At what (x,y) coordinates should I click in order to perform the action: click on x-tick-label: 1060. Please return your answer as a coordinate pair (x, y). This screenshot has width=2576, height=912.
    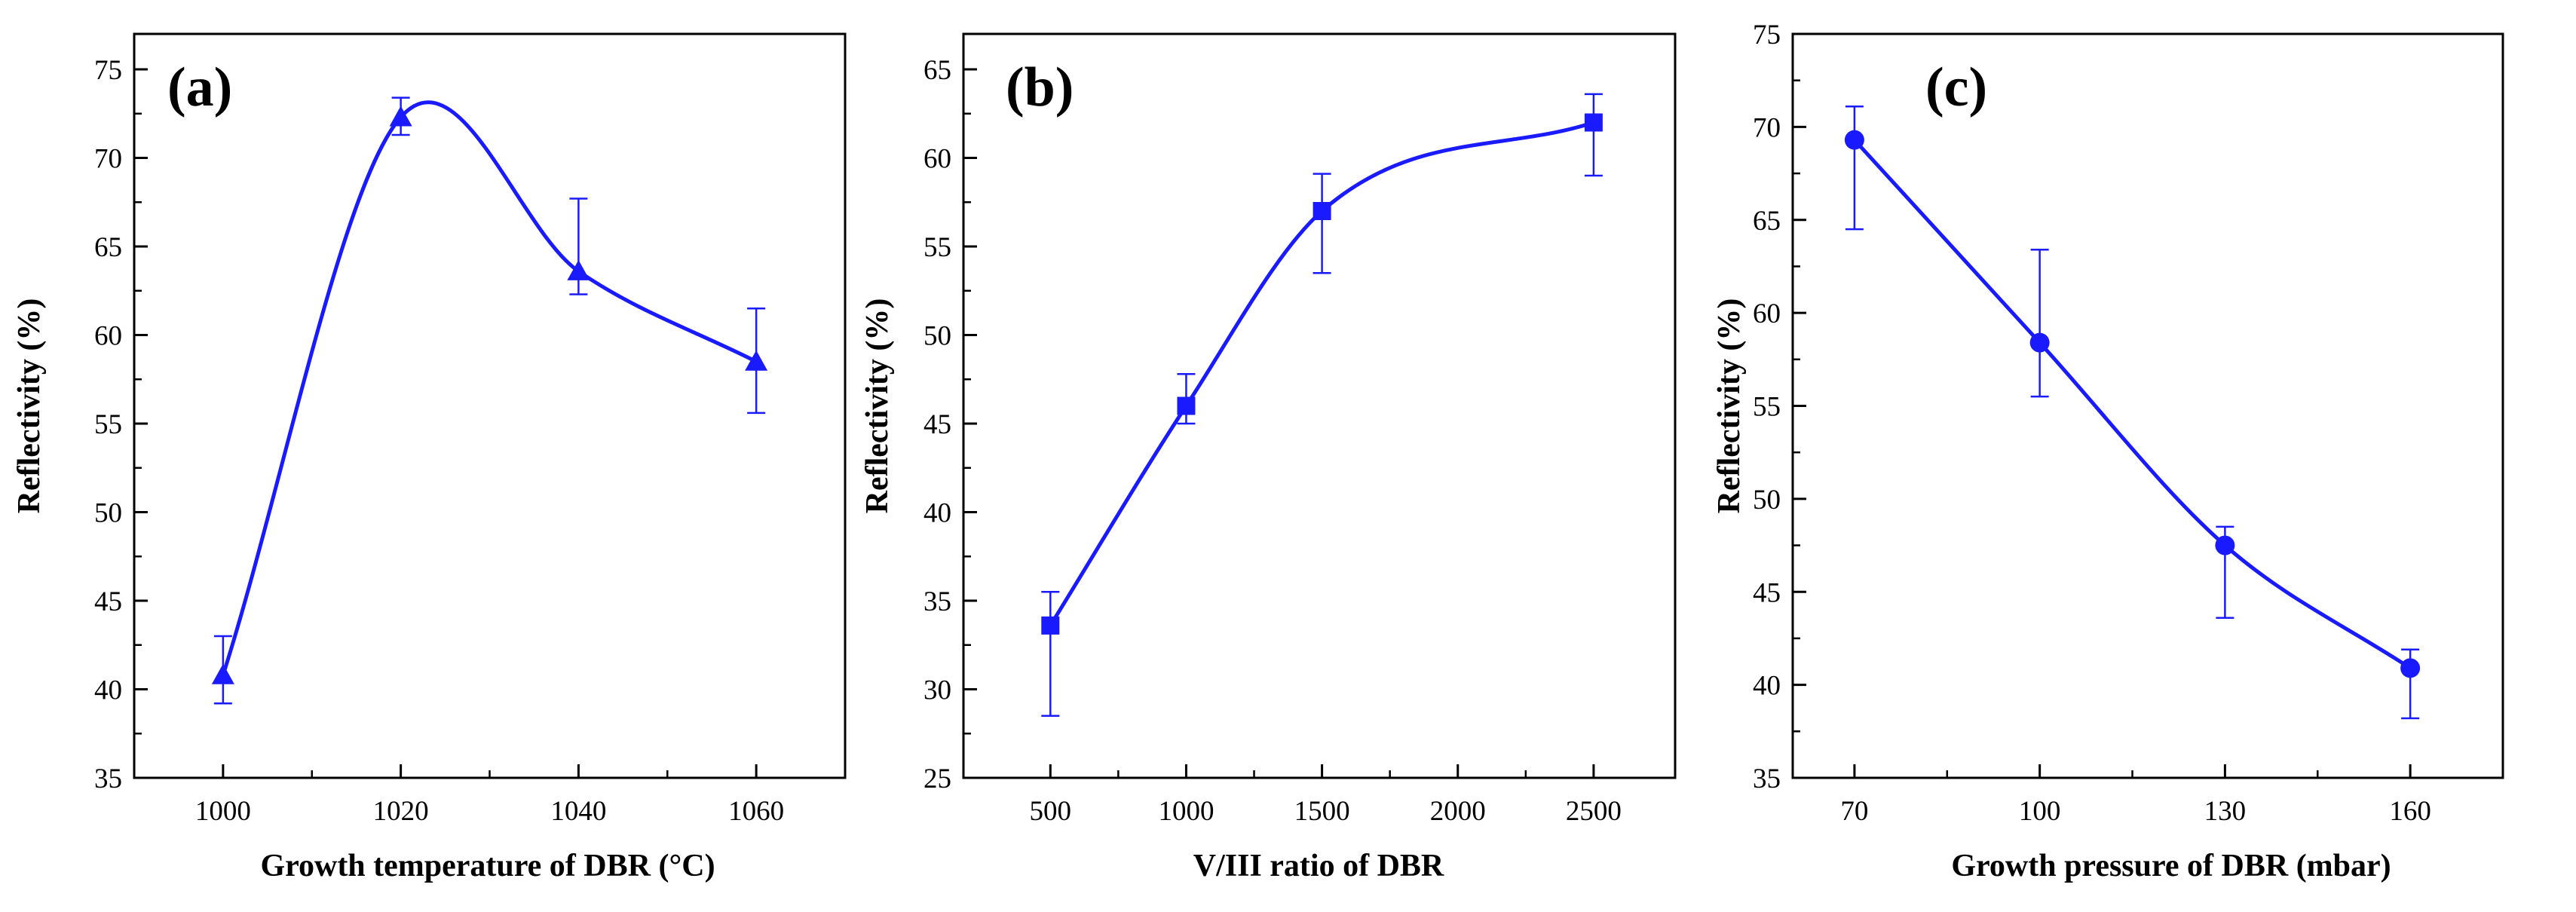
    Looking at the image, I should click on (756, 811).